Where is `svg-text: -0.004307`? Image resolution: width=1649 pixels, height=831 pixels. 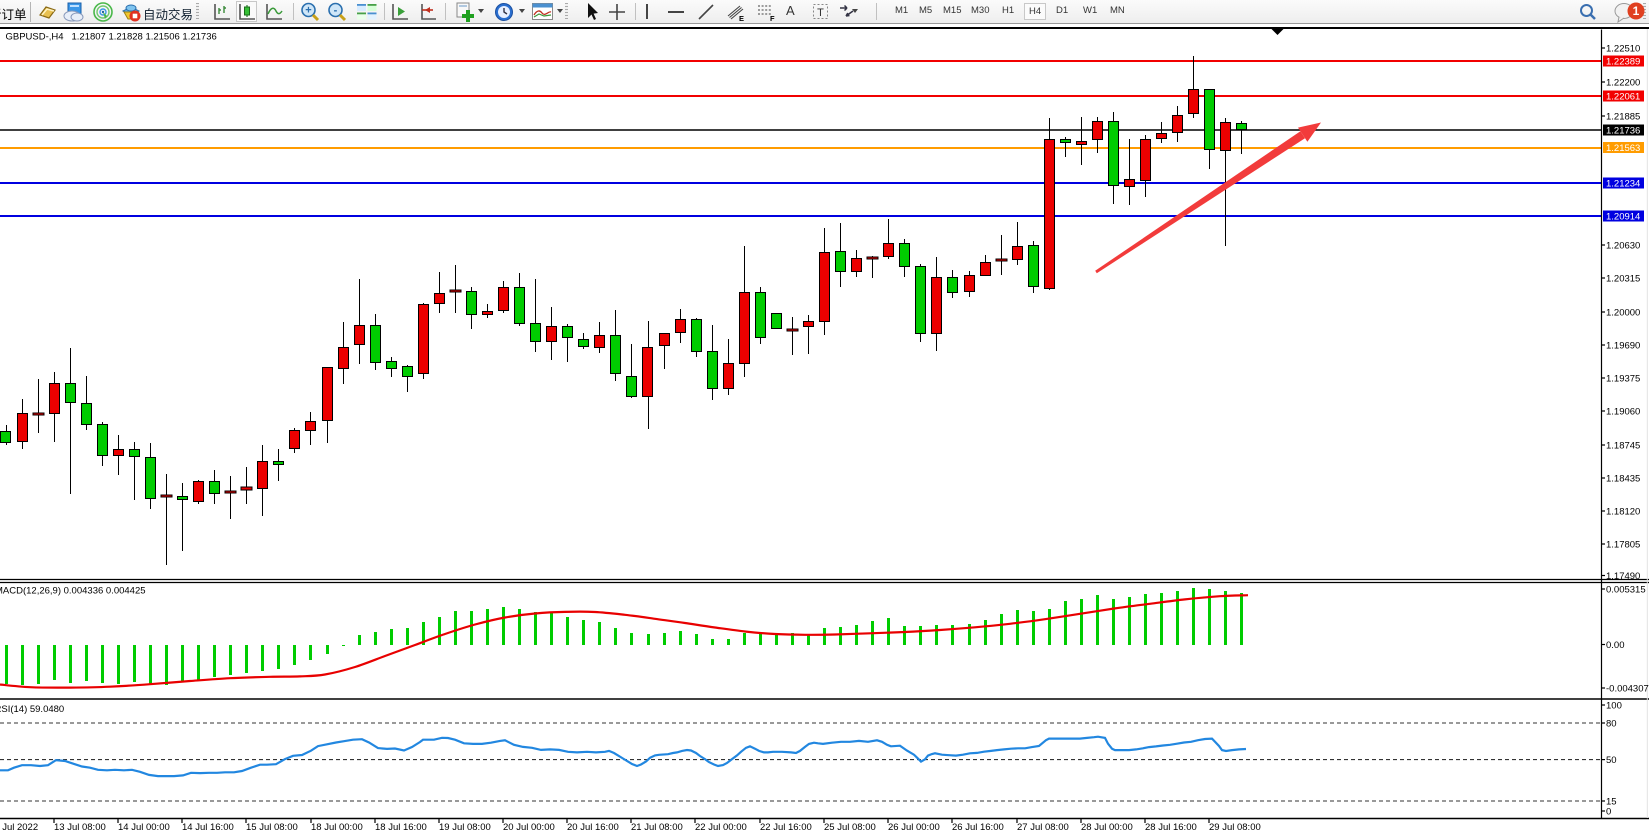 svg-text: -0.004307 is located at coordinates (1627, 688).